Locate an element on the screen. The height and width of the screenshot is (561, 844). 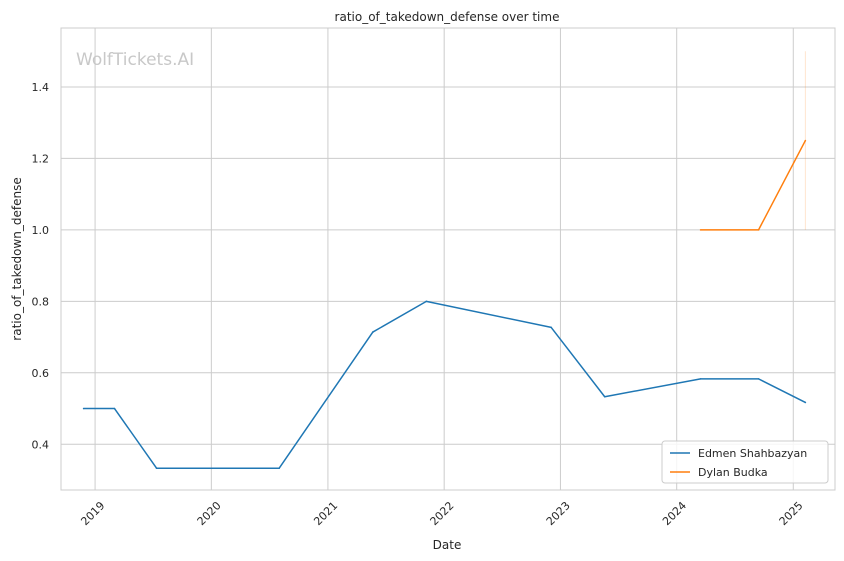
y-tick-label: 1.0 is located at coordinates (41, 230).